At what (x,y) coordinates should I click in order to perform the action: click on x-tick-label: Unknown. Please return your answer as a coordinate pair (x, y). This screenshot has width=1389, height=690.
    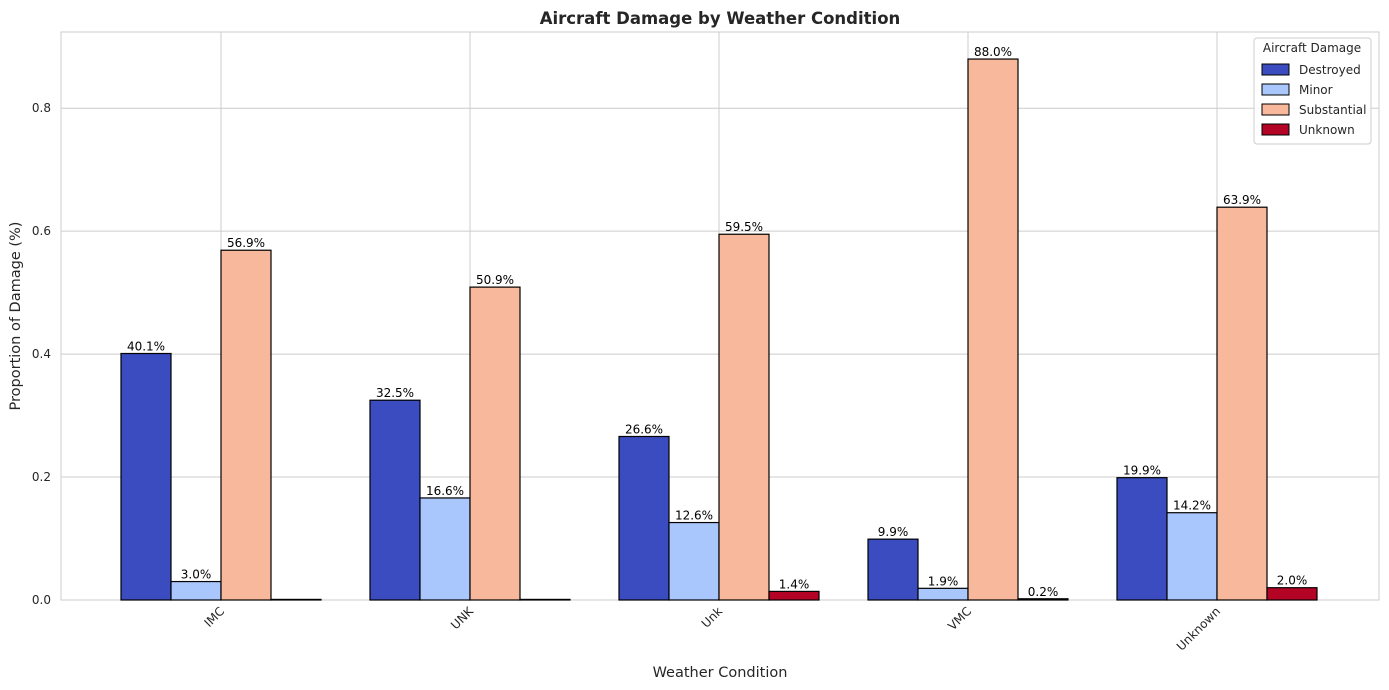
    Looking at the image, I should click on (1198, 628).